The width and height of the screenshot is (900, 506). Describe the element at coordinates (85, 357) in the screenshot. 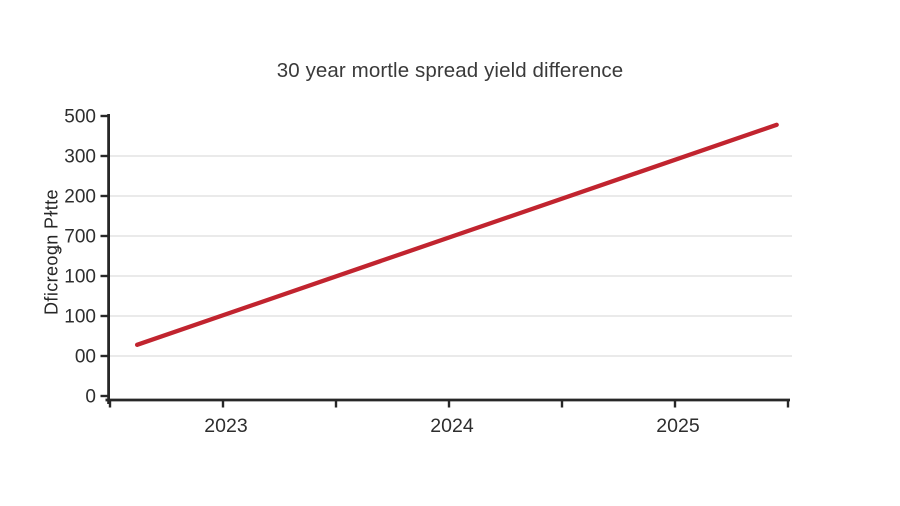

I see `y-tick-label: 00` at that location.